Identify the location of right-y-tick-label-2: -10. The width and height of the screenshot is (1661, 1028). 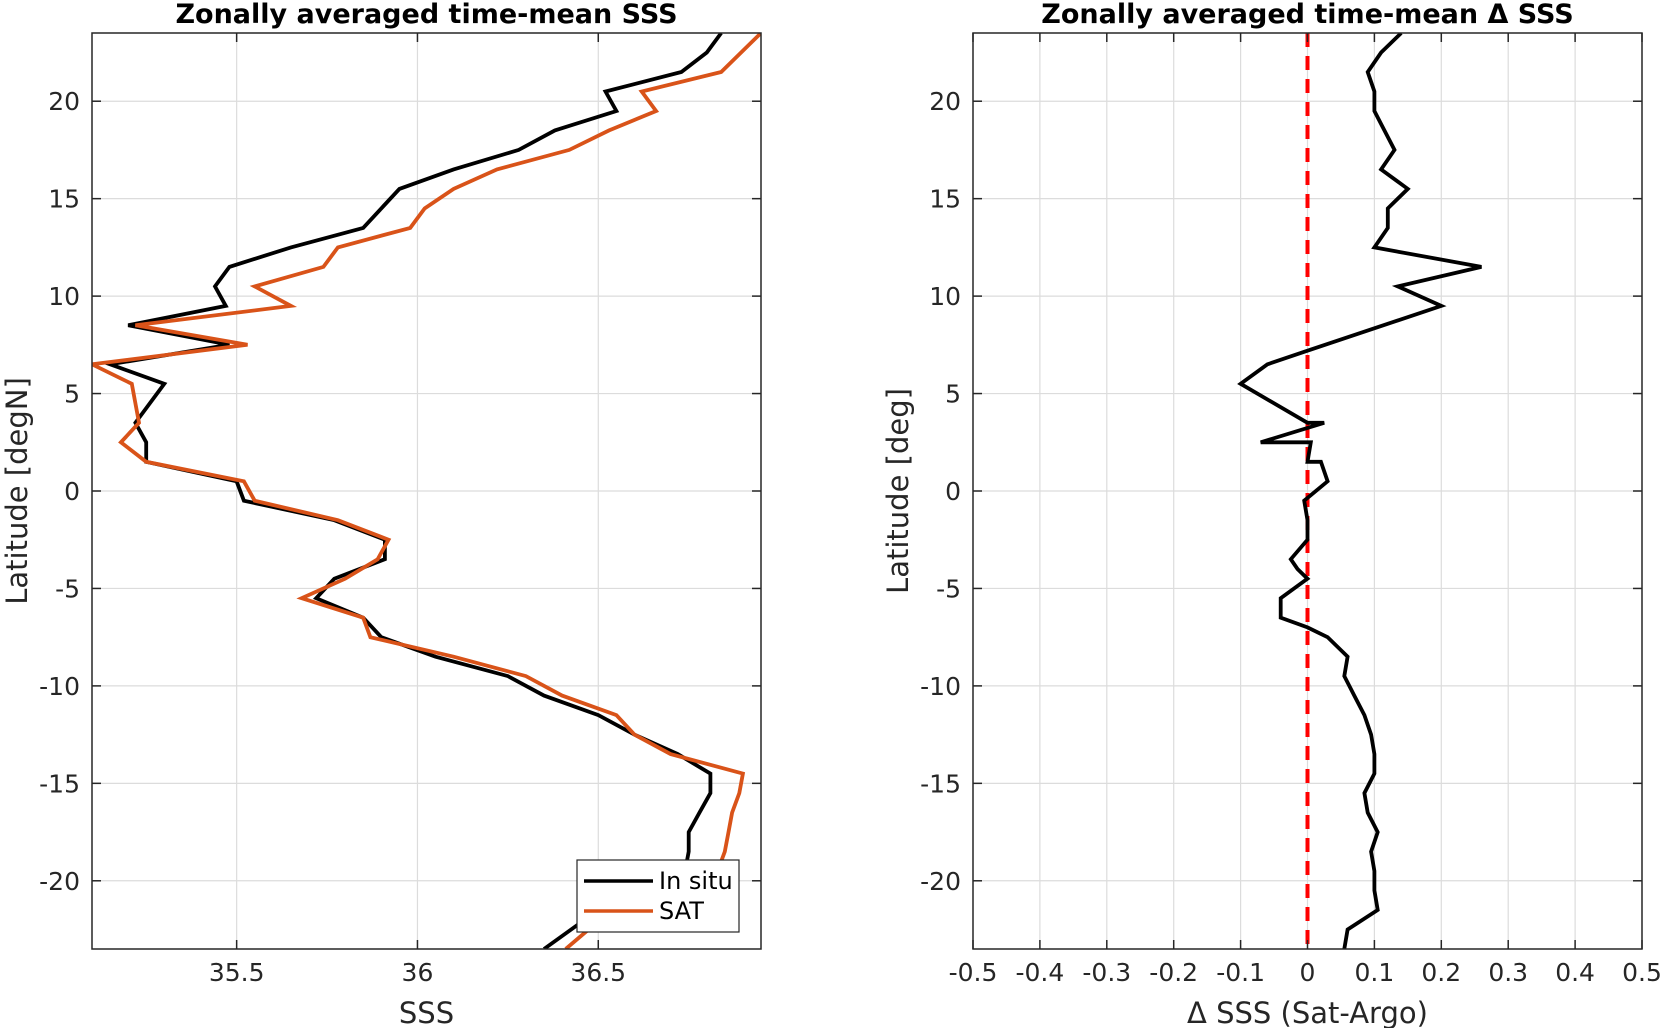
(940, 686).